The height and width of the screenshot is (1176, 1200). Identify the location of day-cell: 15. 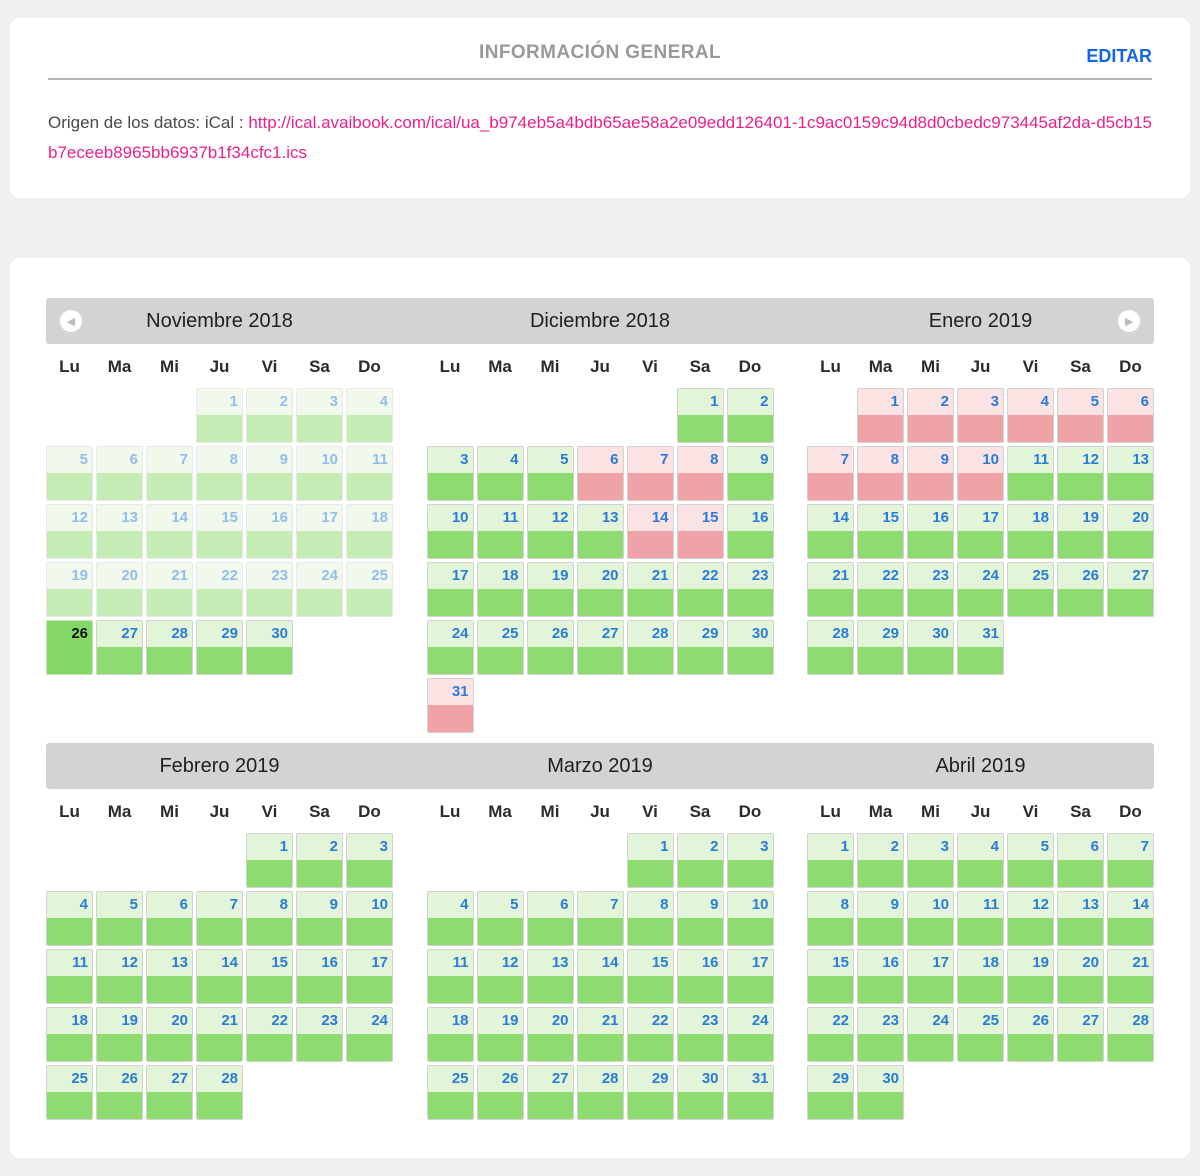
(880, 531).